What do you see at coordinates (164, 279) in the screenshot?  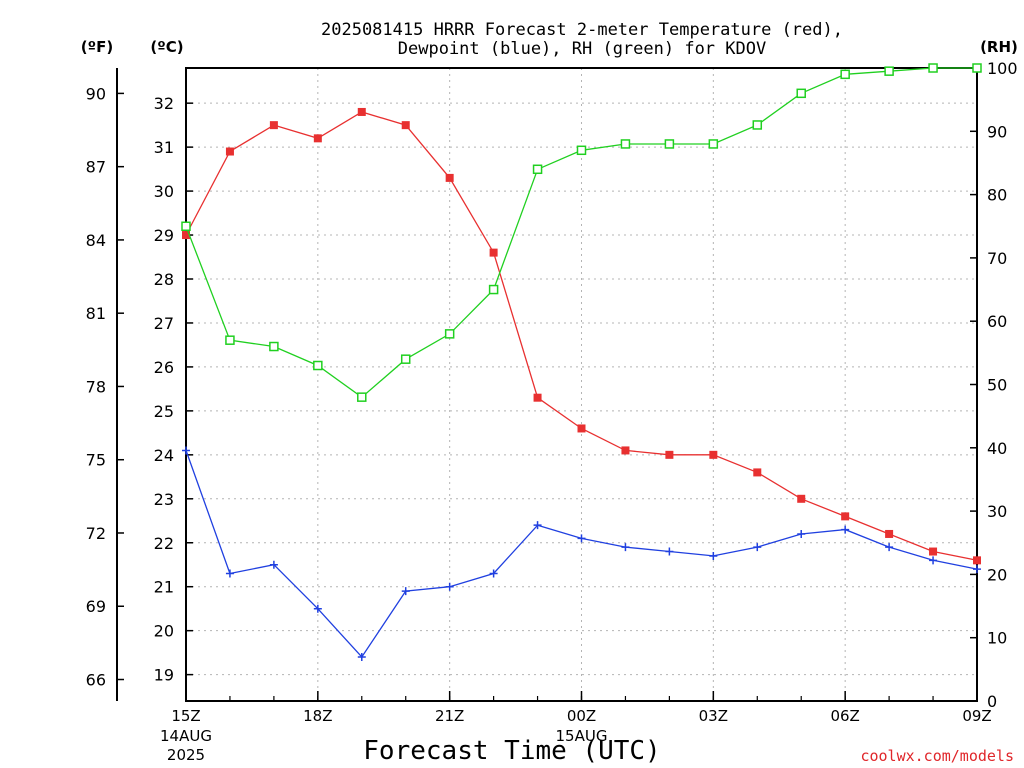 I see `celsius-tick-label: 28` at bounding box center [164, 279].